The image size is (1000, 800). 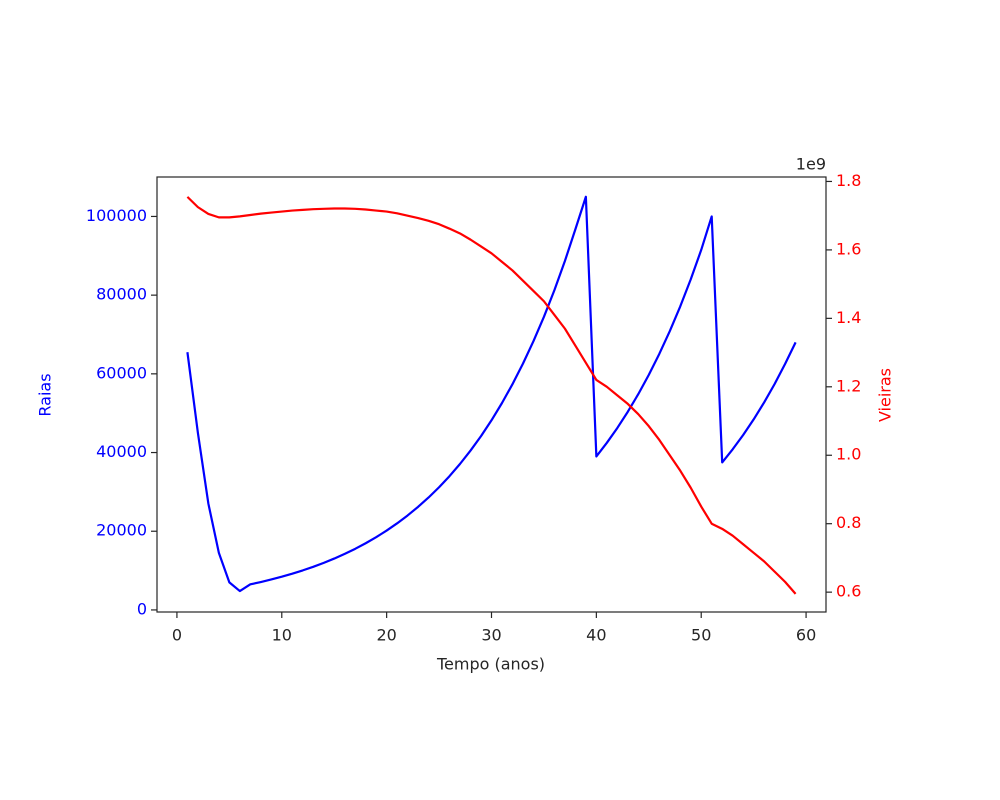 I want to click on y2-tick-label: 1.4, so click(x=848, y=317).